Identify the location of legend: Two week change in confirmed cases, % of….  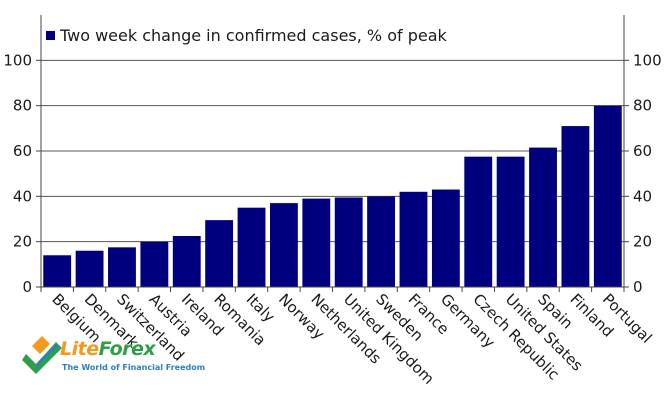
(247, 35).